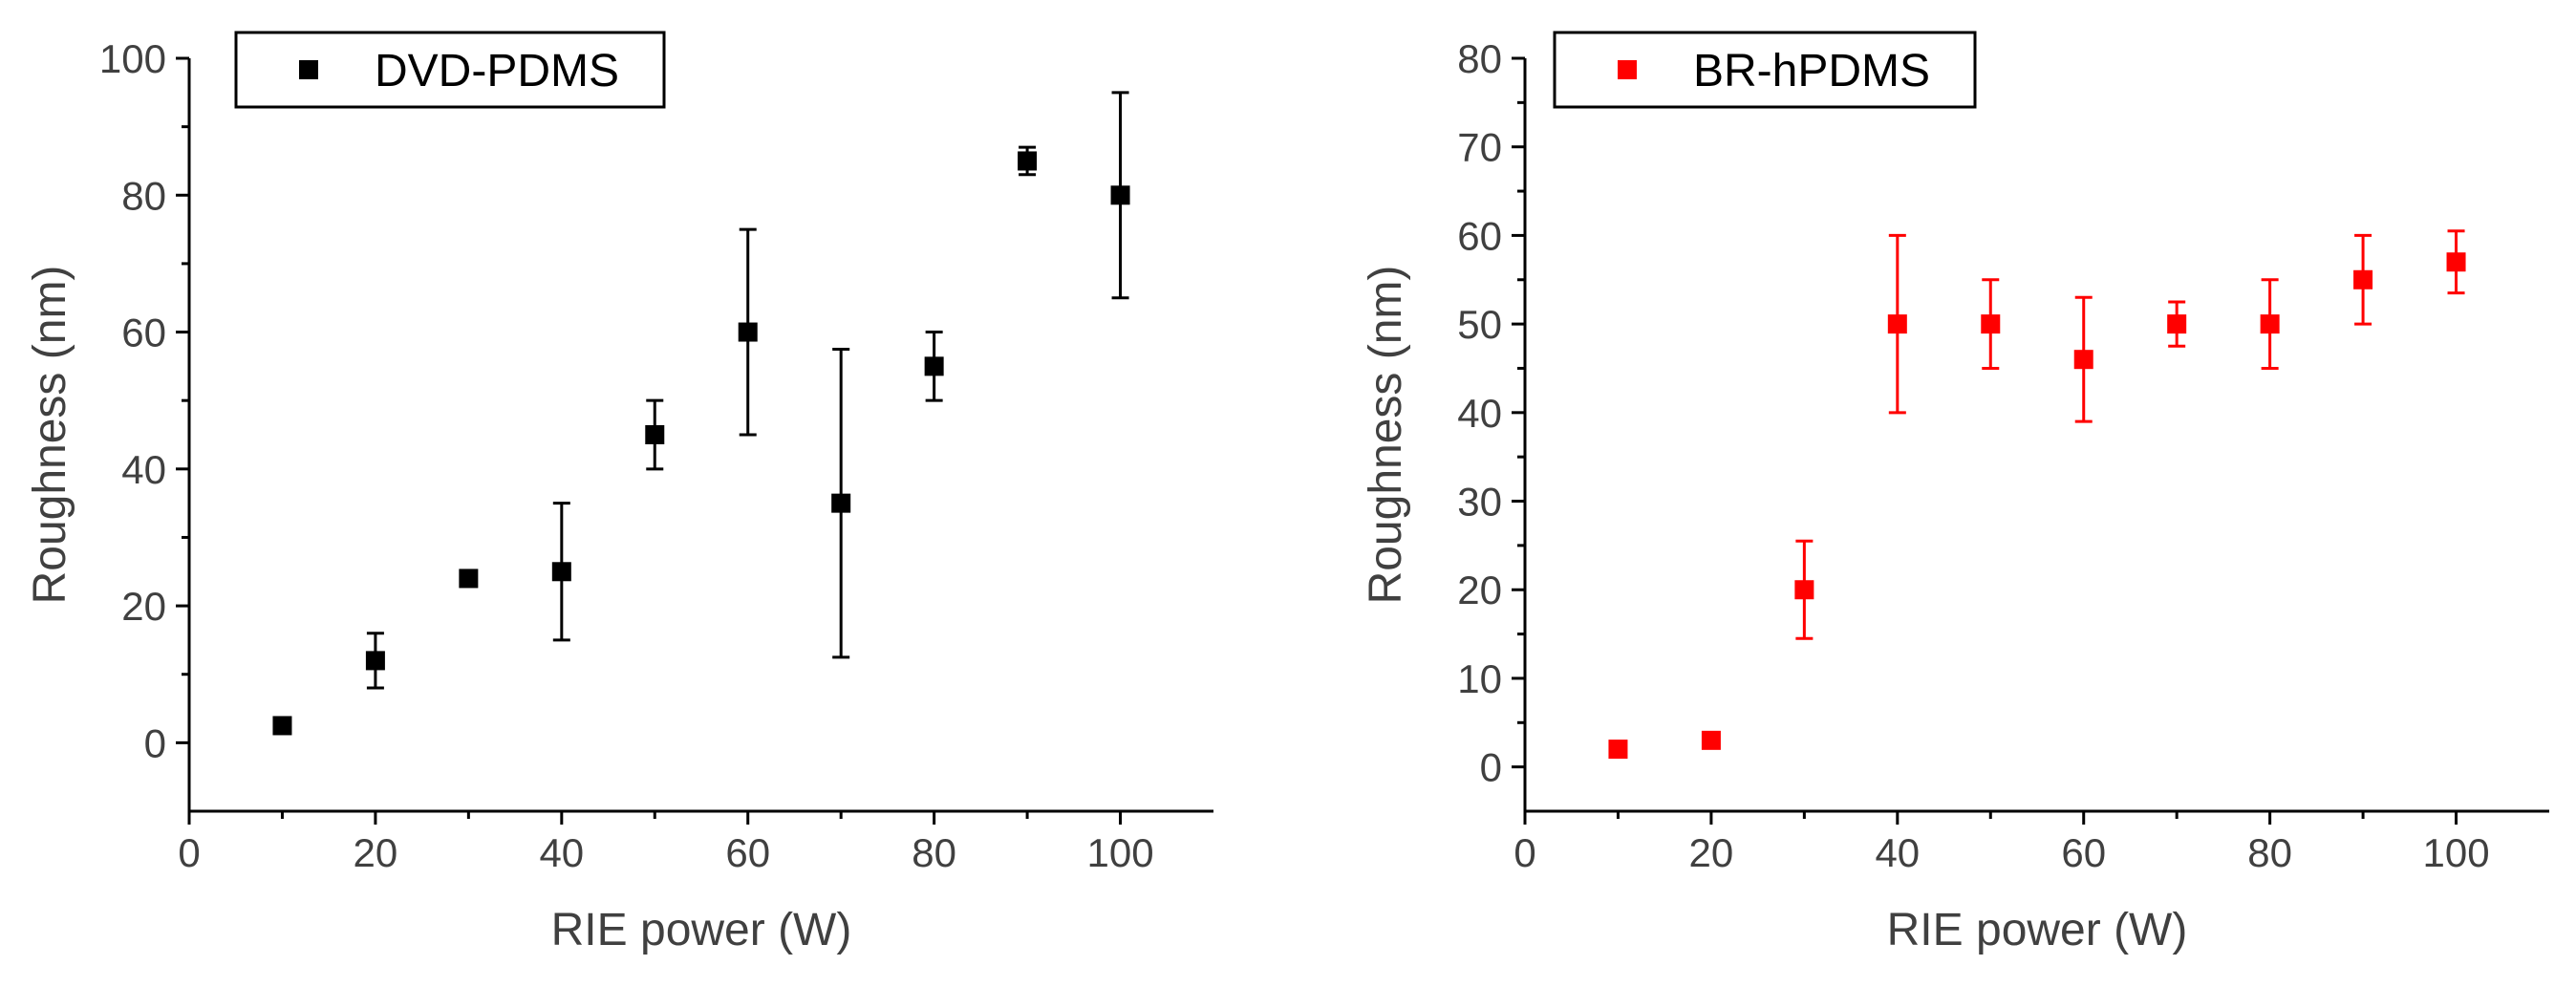 The height and width of the screenshot is (987, 2576). I want to click on chart-1-x-tick-label: 0, so click(189, 853).